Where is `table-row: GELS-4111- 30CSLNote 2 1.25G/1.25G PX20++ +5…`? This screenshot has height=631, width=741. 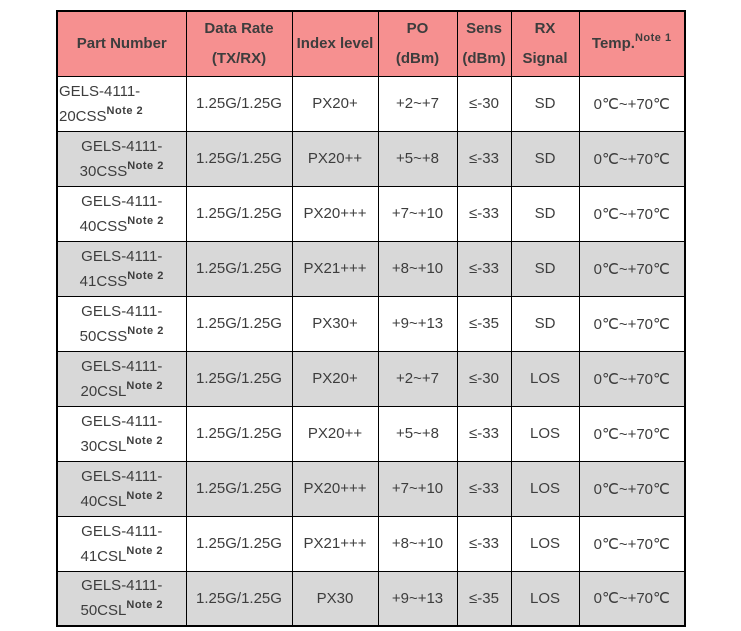
table-row: GELS-4111- 30CSLNote 2 1.25G/1.25G PX20++ +5… is located at coordinates (371, 433).